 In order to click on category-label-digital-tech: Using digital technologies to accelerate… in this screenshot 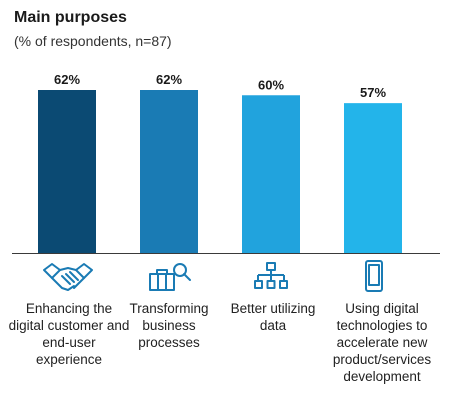, I will do `click(382, 342)`.